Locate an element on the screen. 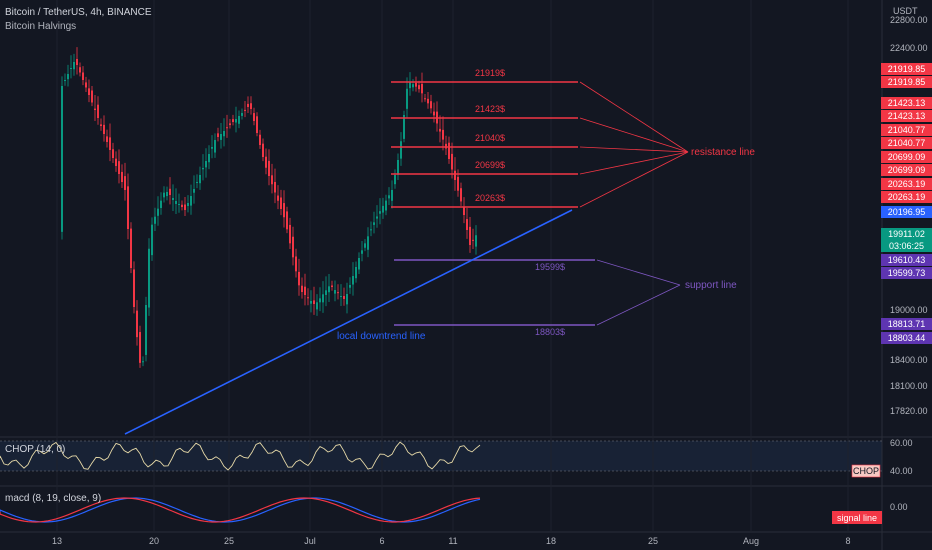  resistance-annotation: resistance line is located at coordinates (723, 152).